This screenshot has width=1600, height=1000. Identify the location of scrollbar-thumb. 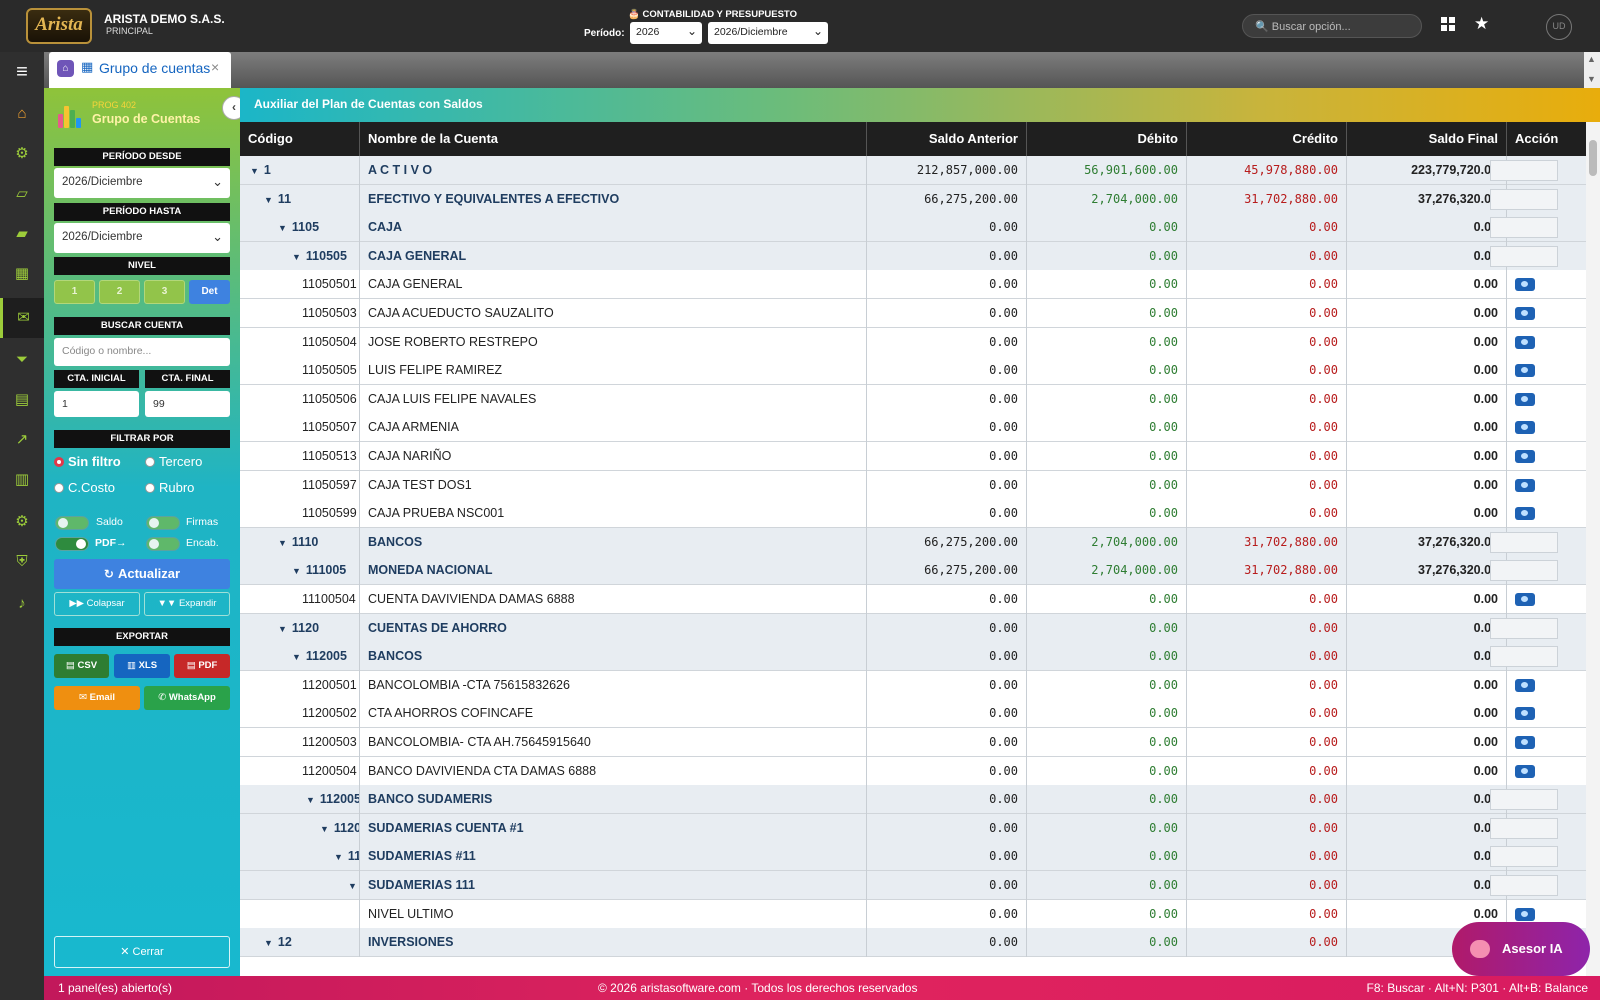
(1593, 158).